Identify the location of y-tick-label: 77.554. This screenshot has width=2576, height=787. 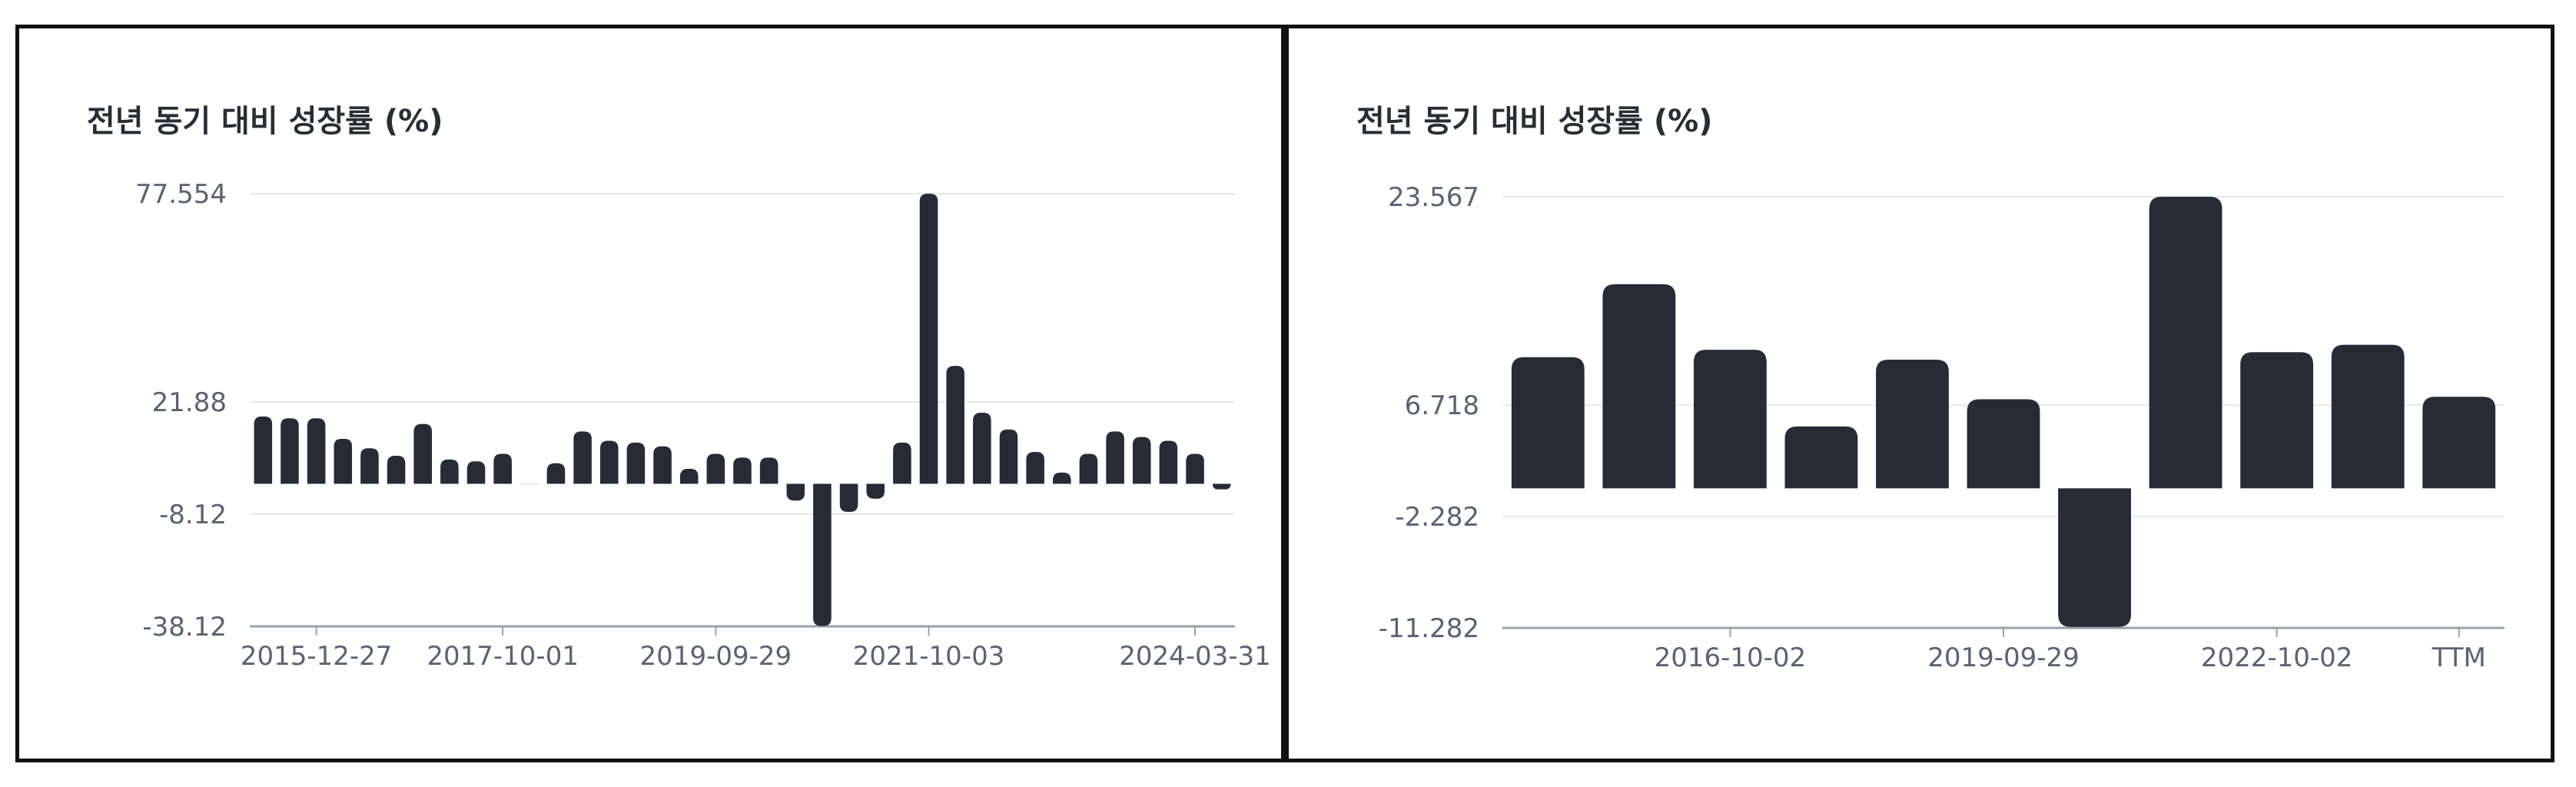
(181, 195).